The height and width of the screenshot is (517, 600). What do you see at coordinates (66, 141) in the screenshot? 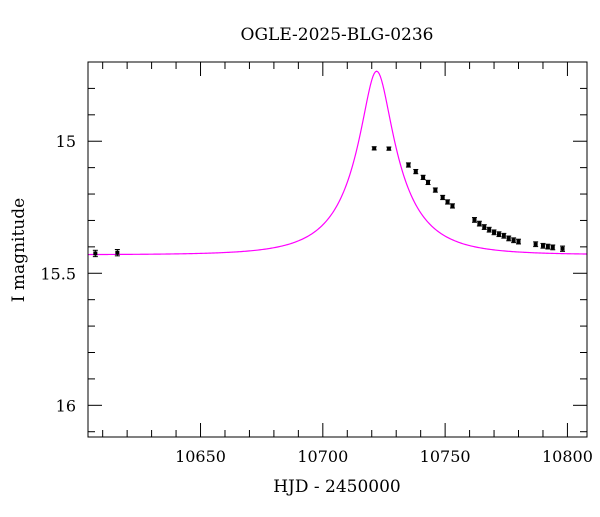
I see `y-tick-label: 15` at bounding box center [66, 141].